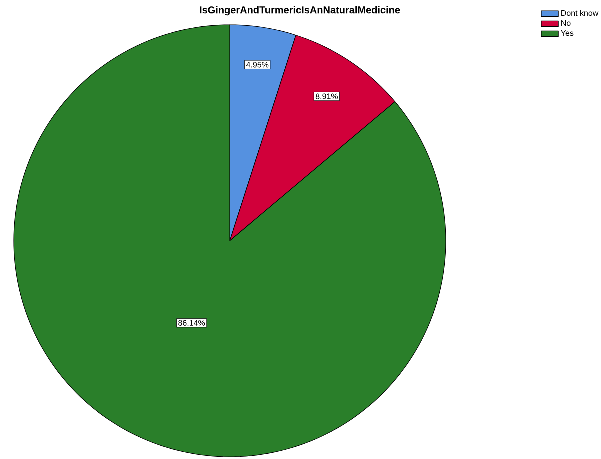 The height and width of the screenshot is (459, 601). What do you see at coordinates (580, 13) in the screenshot?
I see `legend-label: Dont know` at bounding box center [580, 13].